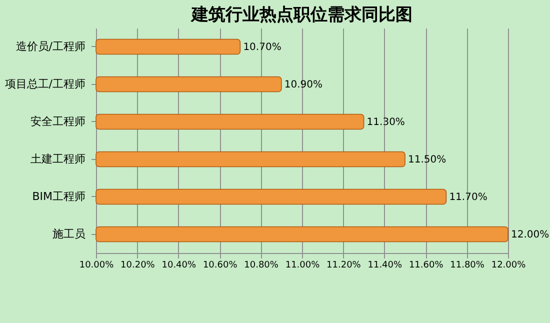  What do you see at coordinates (59, 196) in the screenshot?
I see `y-tick-label: BIM工程师` at bounding box center [59, 196].